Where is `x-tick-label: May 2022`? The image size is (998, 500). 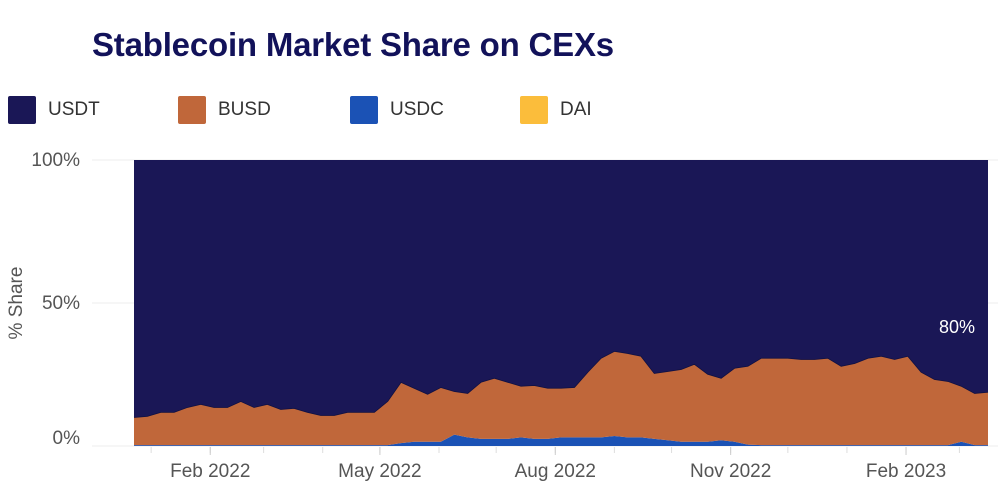
x-tick-label: May 2022 is located at coordinates (379, 471).